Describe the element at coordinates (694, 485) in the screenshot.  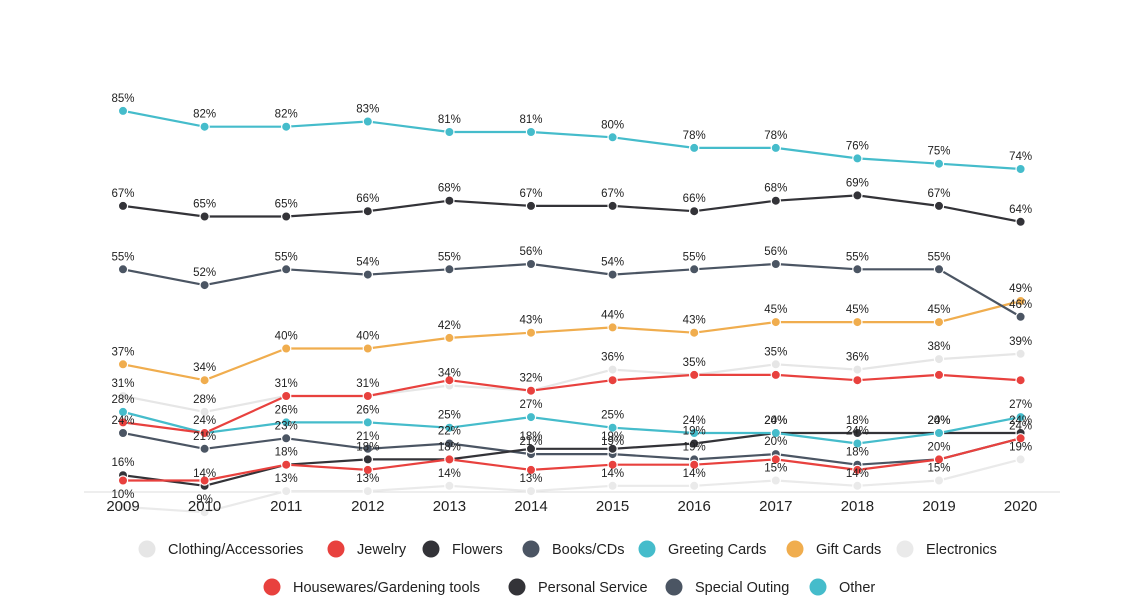
I see `data-point-electronics-2016` at that location.